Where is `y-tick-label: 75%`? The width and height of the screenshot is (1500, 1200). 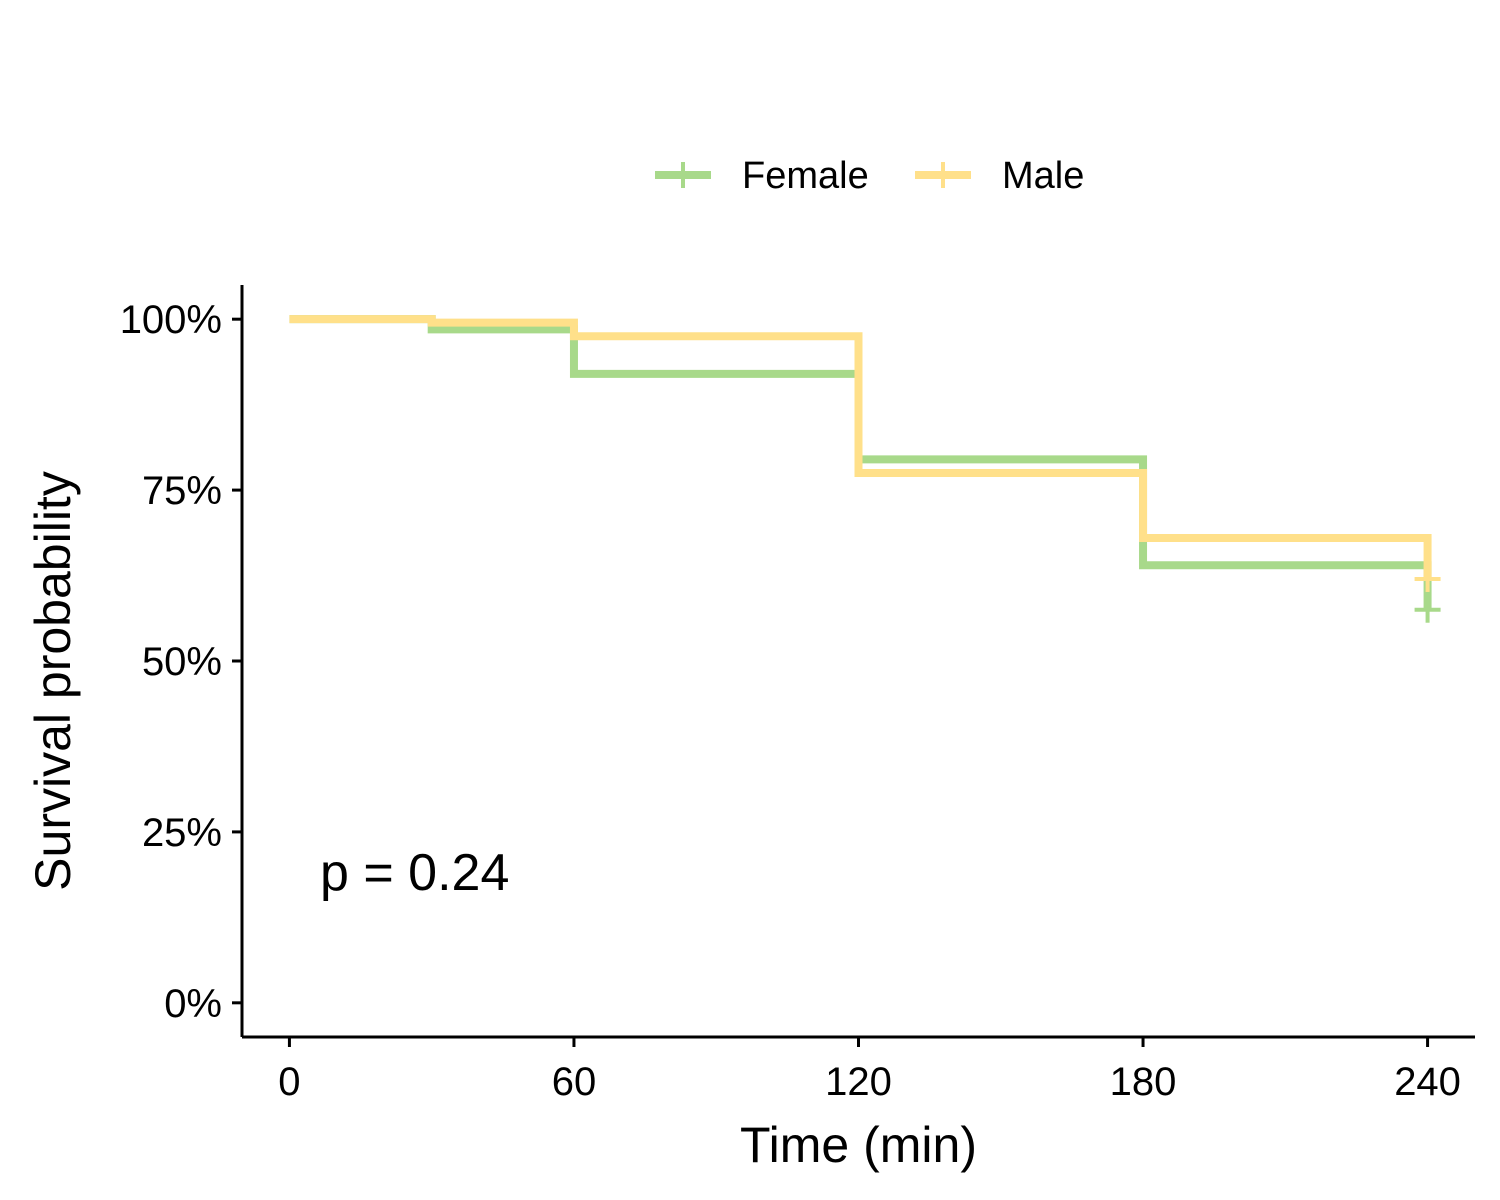 y-tick-label: 75% is located at coordinates (182, 491).